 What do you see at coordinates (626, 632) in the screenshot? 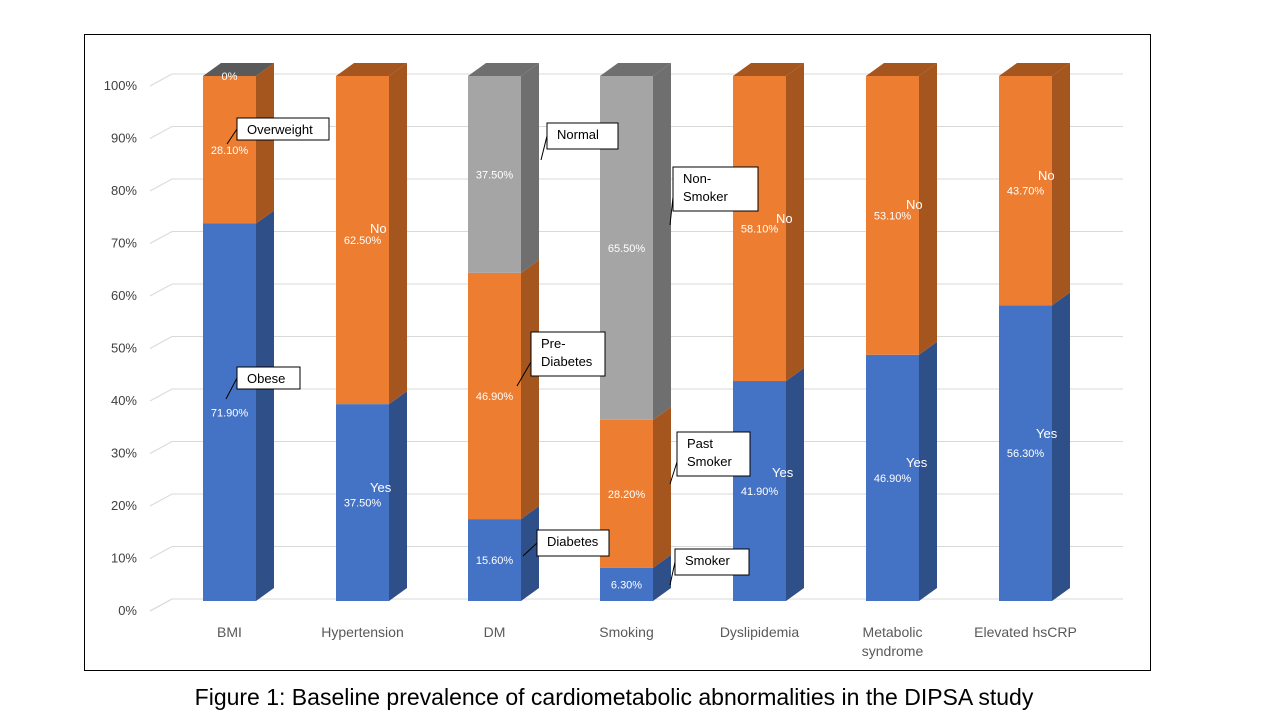
I see `category-label: Smoking` at bounding box center [626, 632].